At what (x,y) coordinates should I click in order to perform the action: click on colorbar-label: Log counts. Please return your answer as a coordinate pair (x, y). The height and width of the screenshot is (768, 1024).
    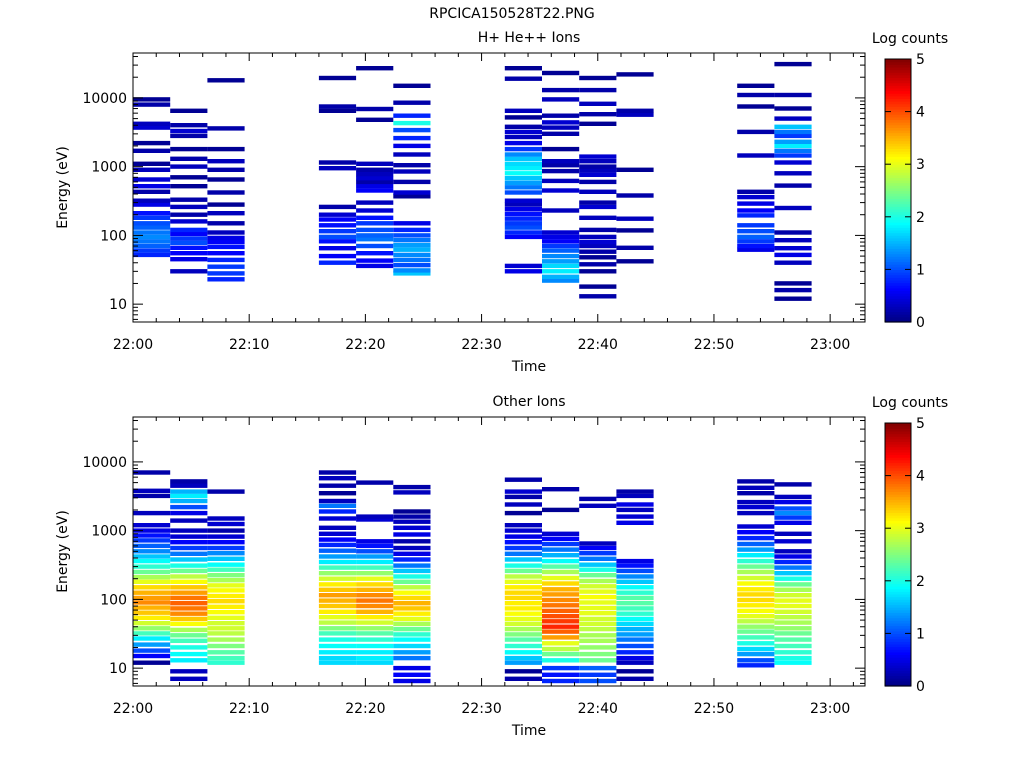
    Looking at the image, I should click on (910, 403).